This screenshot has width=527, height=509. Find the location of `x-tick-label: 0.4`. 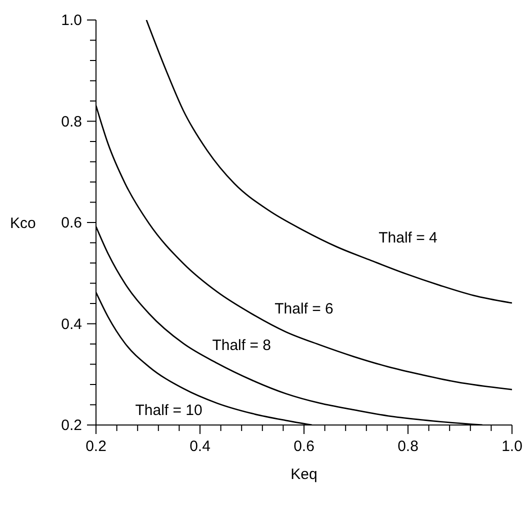

x-tick-label: 0.4 is located at coordinates (200, 446).